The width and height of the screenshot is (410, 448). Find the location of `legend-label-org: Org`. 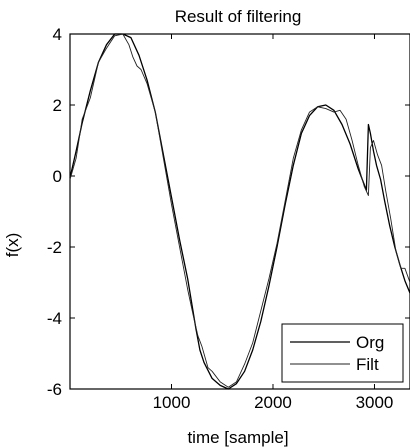

legend-label-org: Org is located at coordinates (370, 342).